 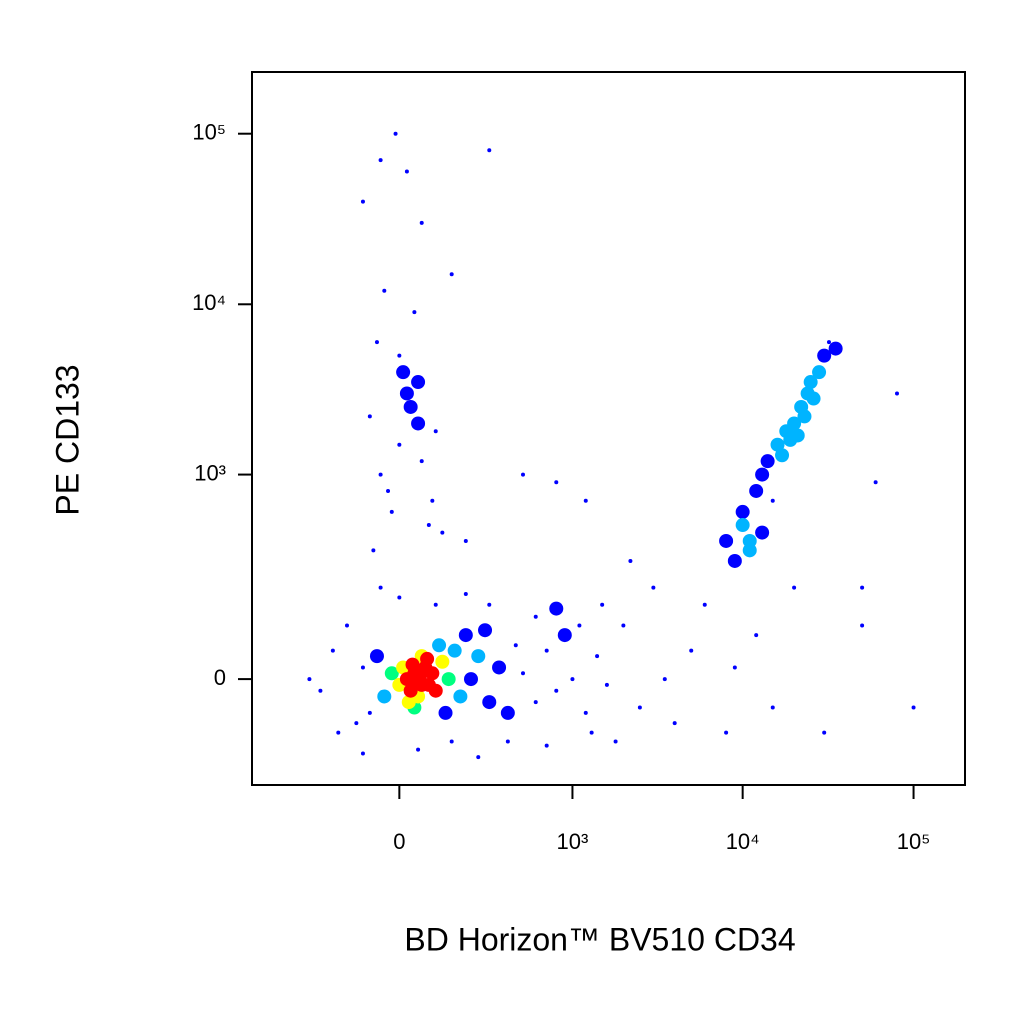 I want to click on y-tick-label: 10⁵, so click(x=209, y=132).